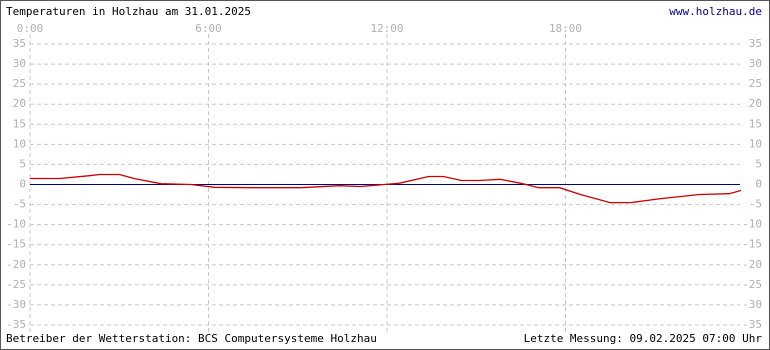  I want to click on y-tick-label: -25, so click(16, 284).